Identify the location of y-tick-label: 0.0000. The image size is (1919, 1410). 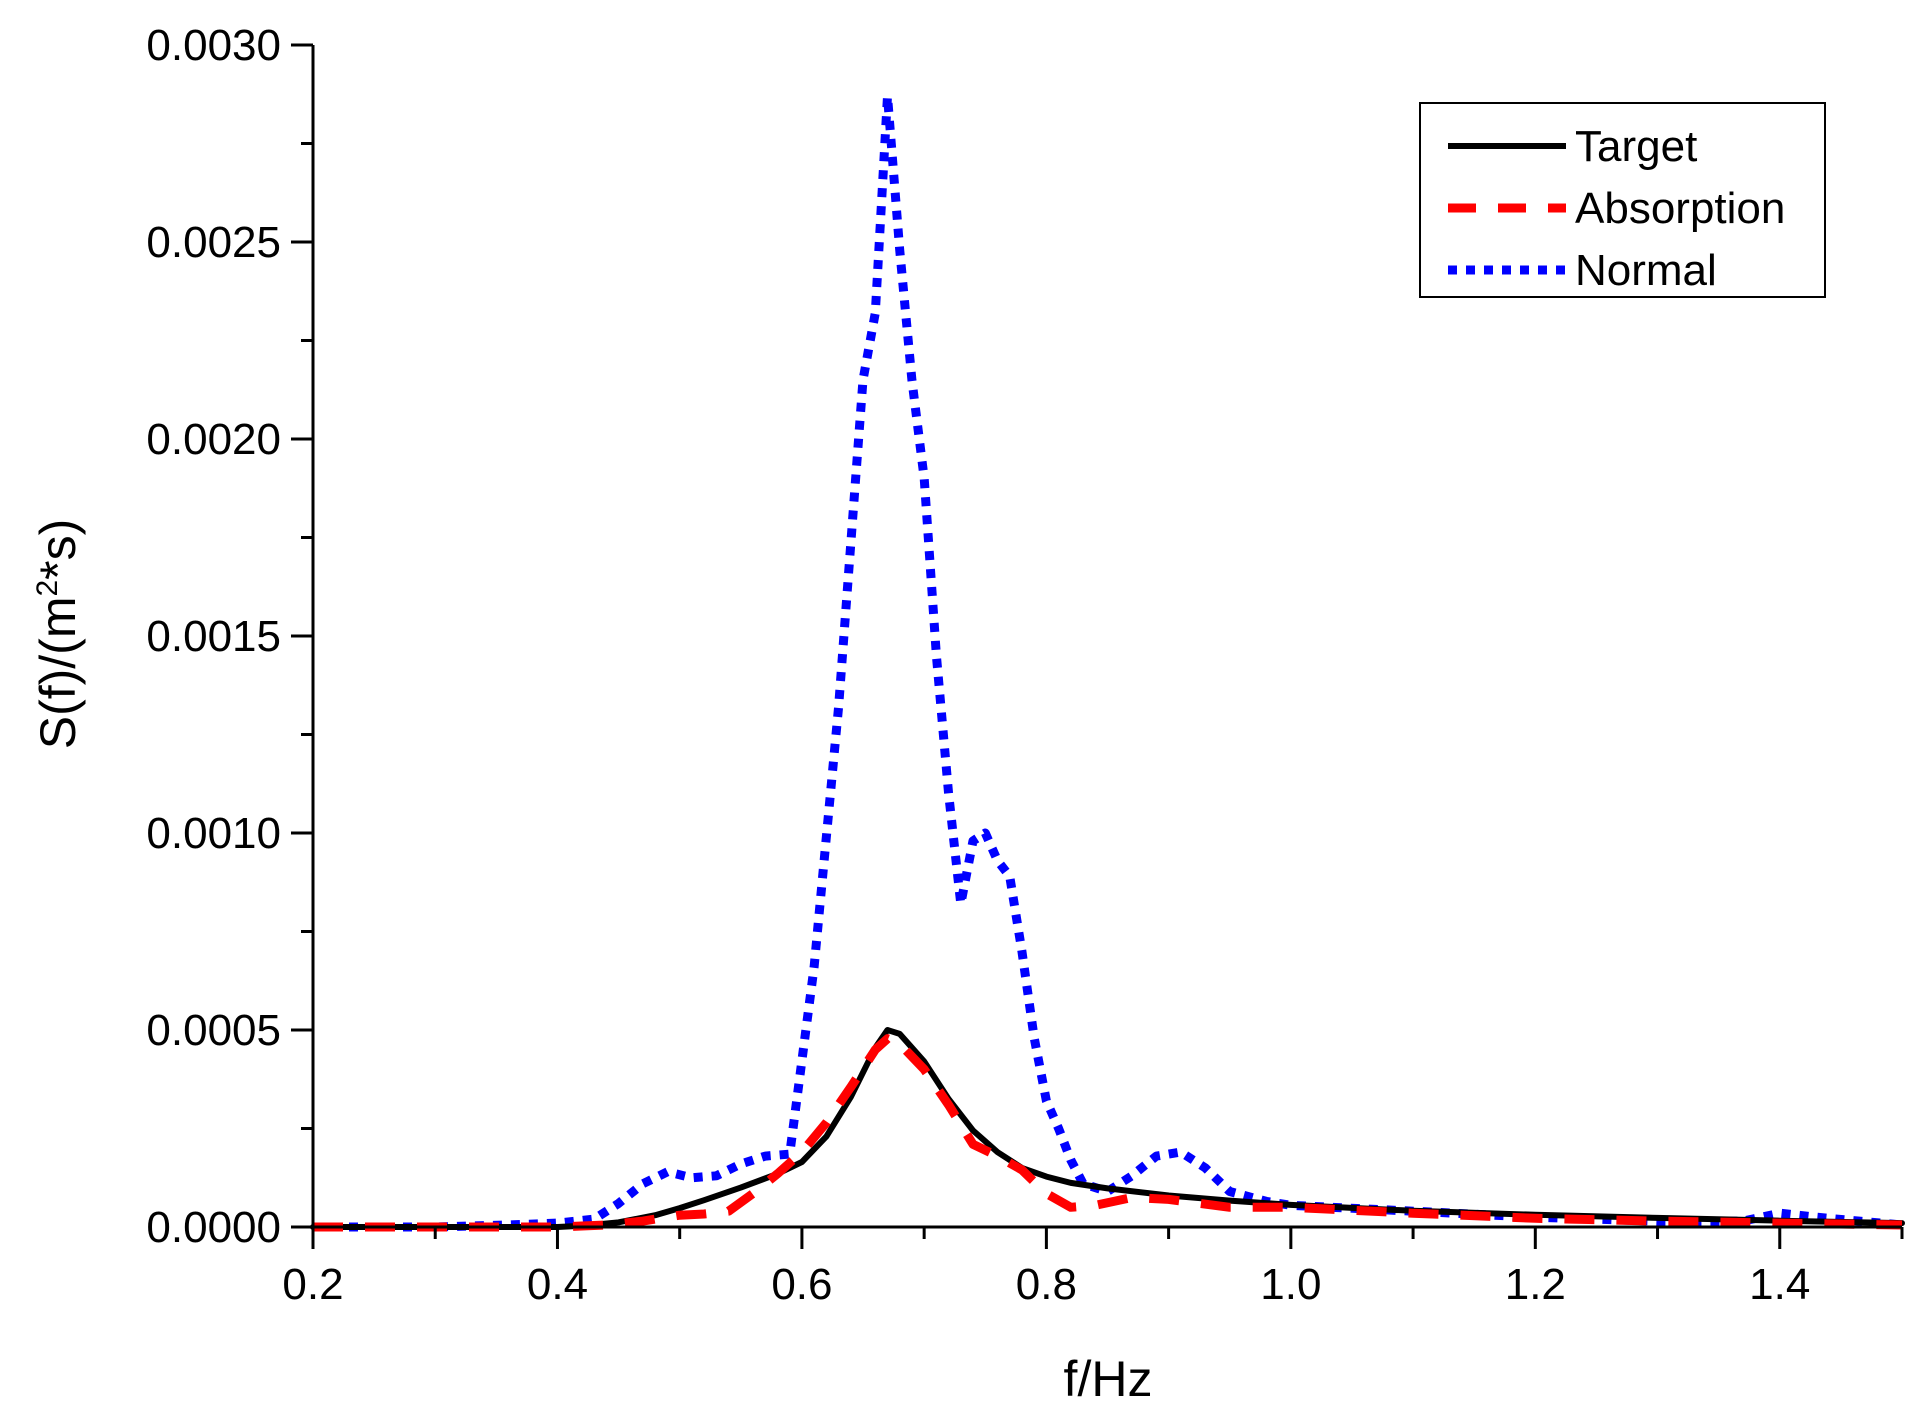
(213, 1227).